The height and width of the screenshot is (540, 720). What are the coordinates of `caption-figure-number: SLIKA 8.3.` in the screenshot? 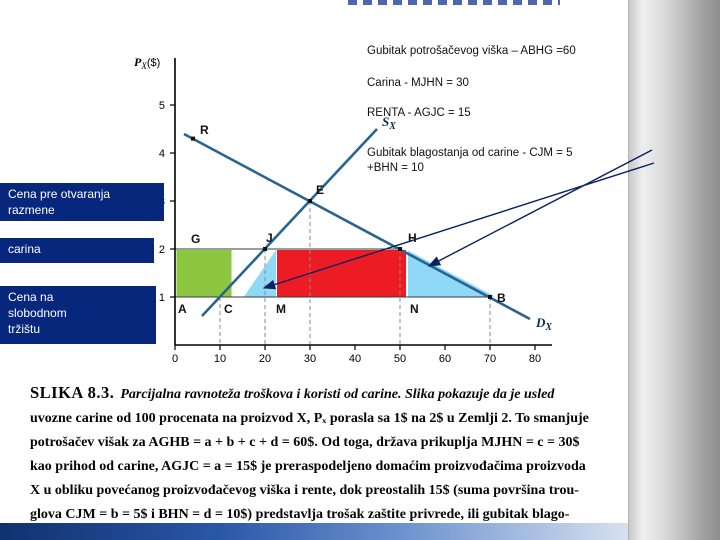 It's located at (72, 392).